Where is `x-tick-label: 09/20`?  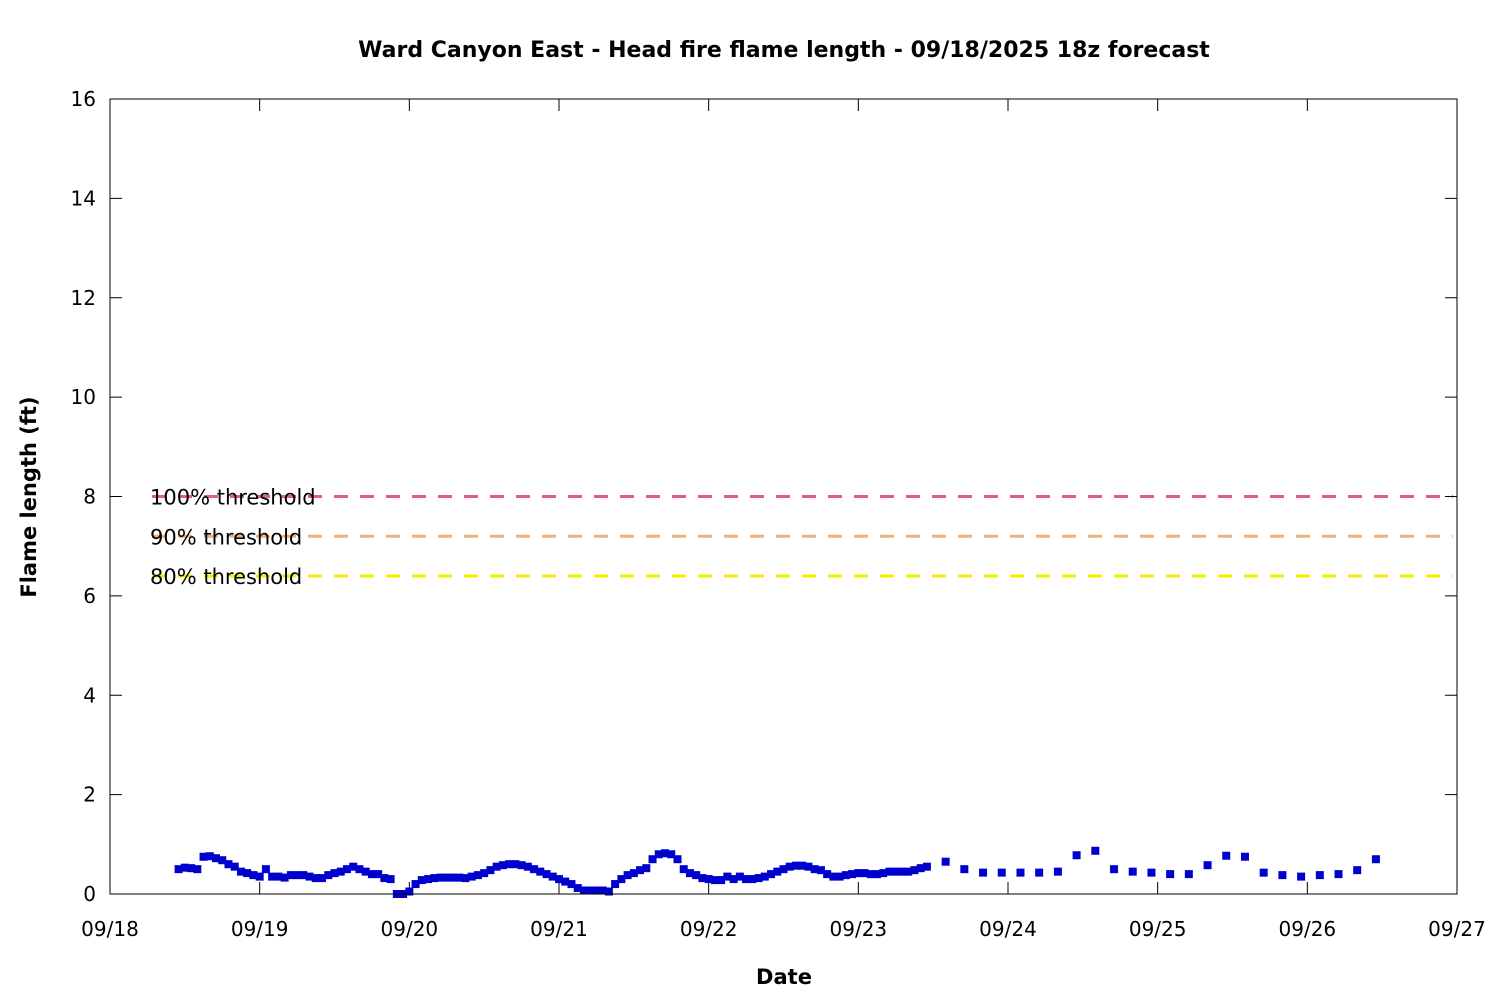 x-tick-label: 09/20 is located at coordinates (410, 929).